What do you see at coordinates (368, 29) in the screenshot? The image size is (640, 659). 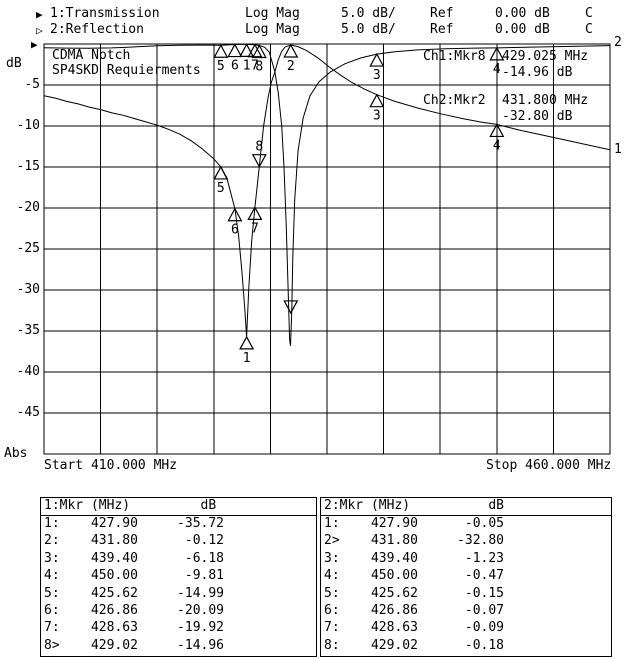 I see `trace2-scale: 5.0 dB/` at bounding box center [368, 29].